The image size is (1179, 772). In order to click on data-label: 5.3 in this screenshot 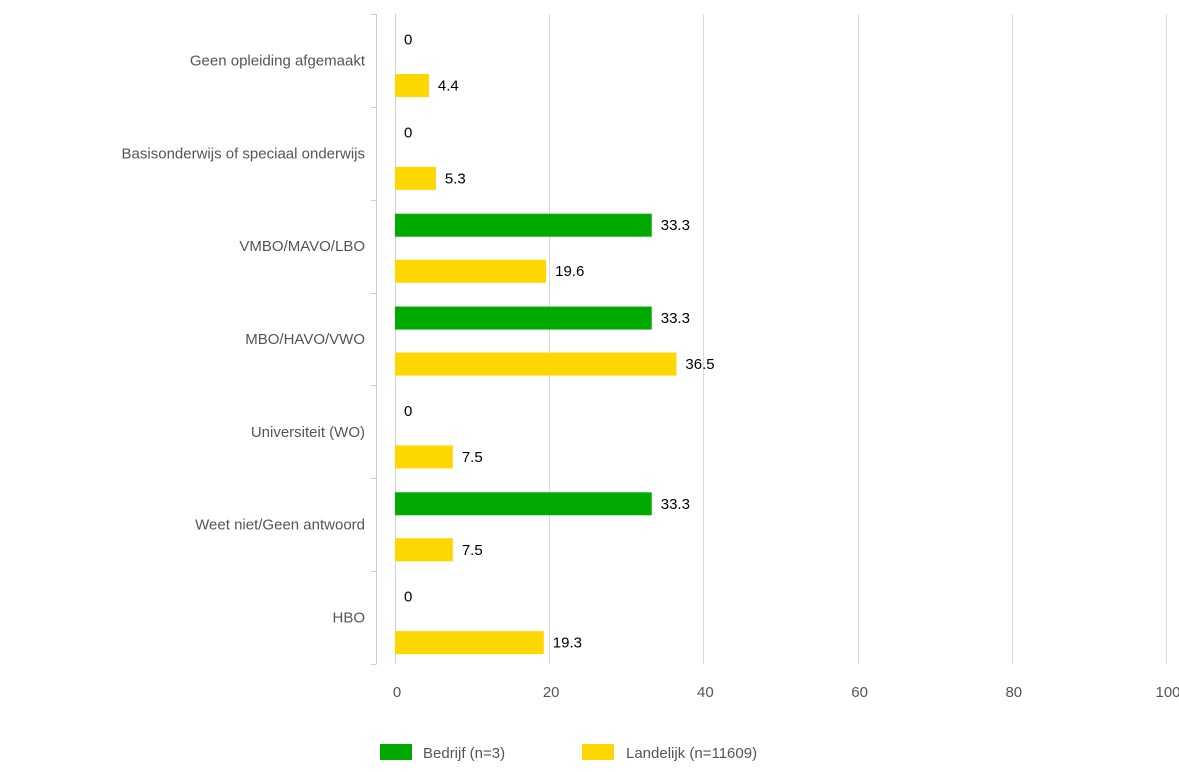, I will do `click(455, 178)`.